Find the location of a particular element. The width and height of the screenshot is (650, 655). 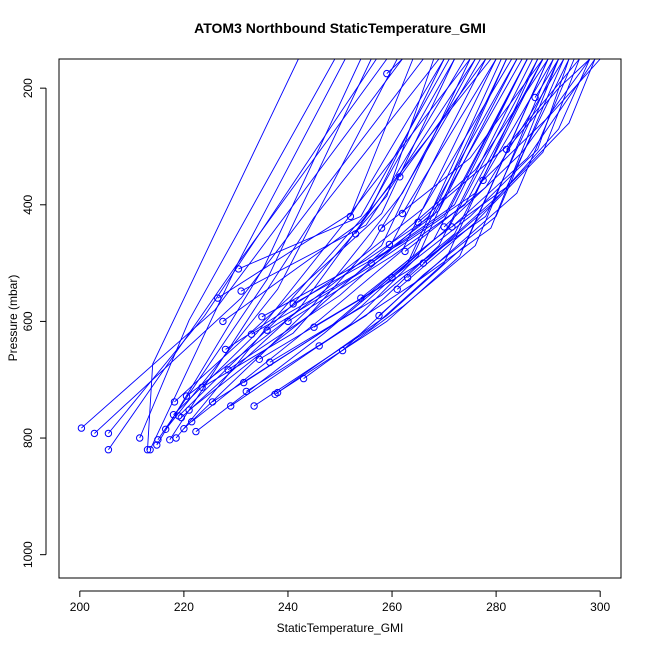

x-tick-label: 280 is located at coordinates (496, 607).